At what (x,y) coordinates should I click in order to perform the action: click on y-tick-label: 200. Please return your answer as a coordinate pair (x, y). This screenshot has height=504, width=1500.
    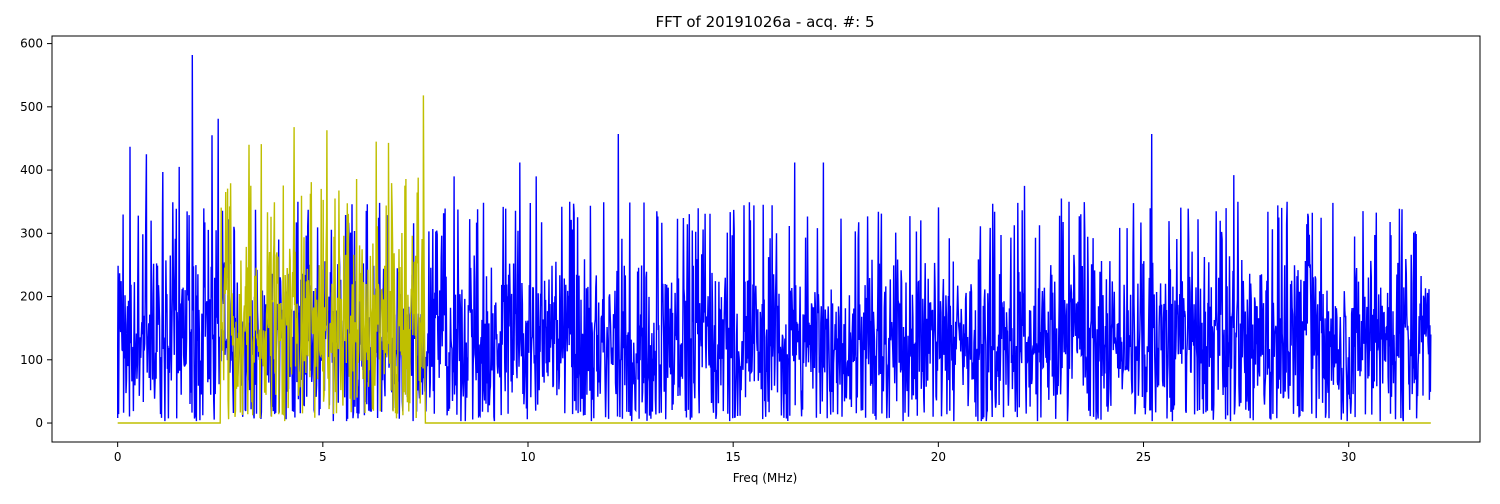
    Looking at the image, I should click on (31, 297).